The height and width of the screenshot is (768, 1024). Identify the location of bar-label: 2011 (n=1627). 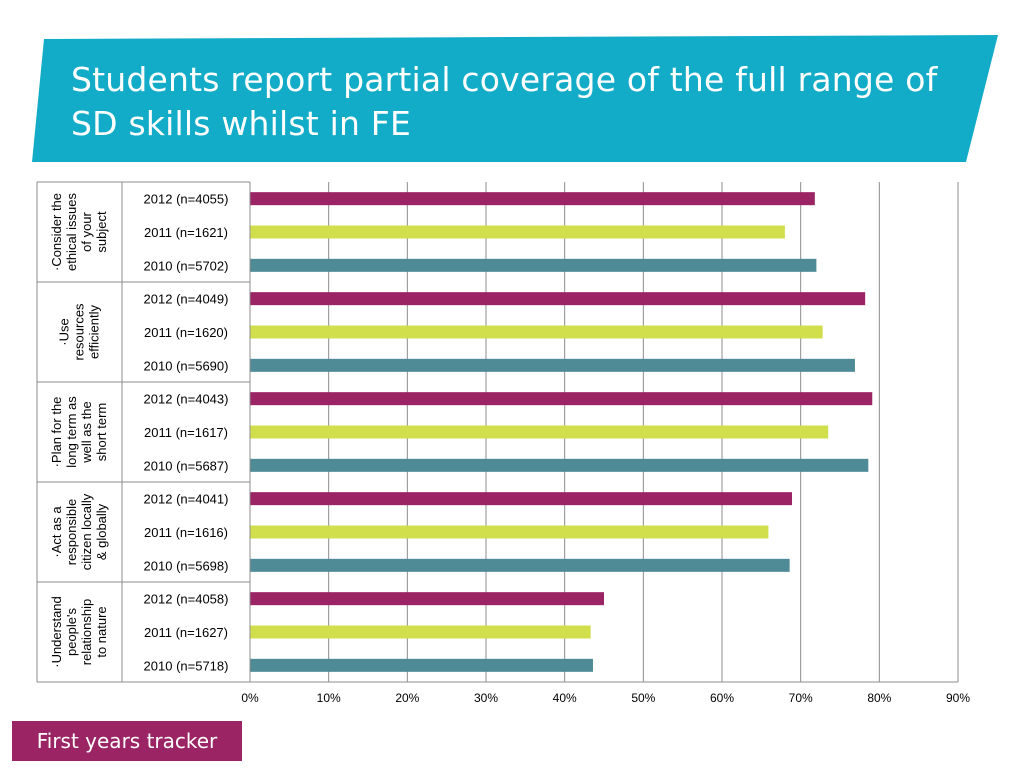
(186, 632).